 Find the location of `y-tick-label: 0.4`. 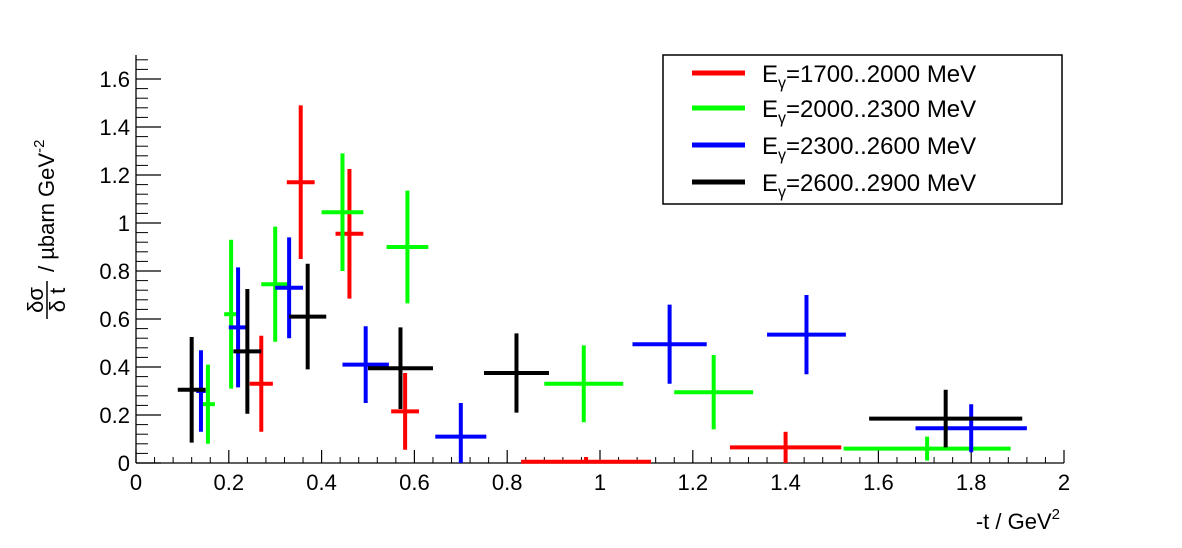

y-tick-label: 0.4 is located at coordinates (114, 367).